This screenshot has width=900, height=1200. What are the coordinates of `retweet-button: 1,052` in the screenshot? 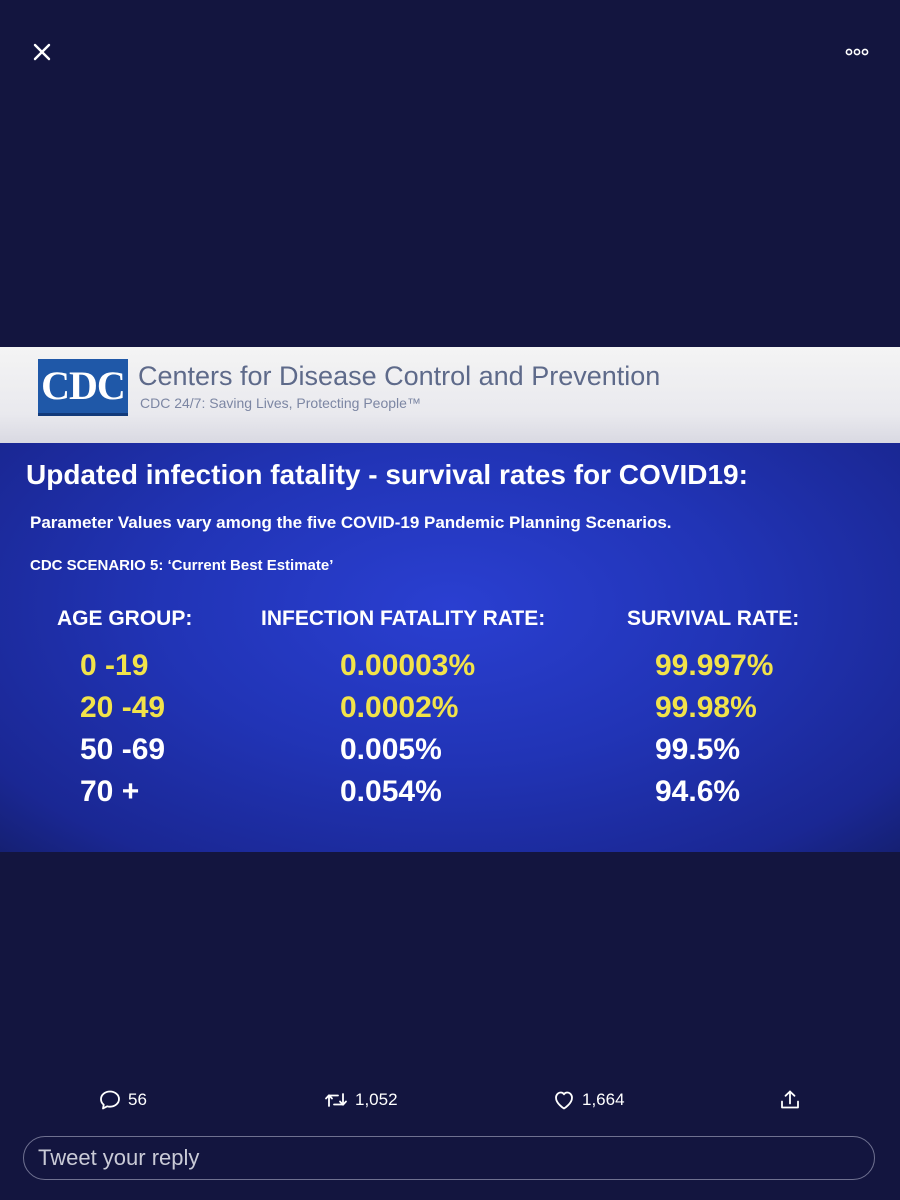 It's located at (360, 1100).